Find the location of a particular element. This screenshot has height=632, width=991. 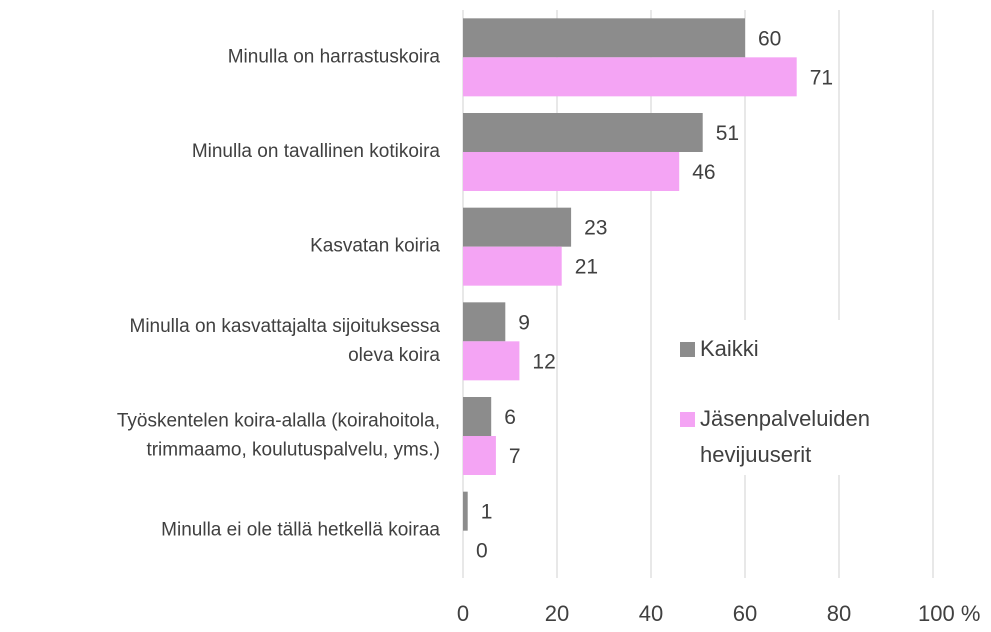

x-tick-label: 0 is located at coordinates (463, 613).